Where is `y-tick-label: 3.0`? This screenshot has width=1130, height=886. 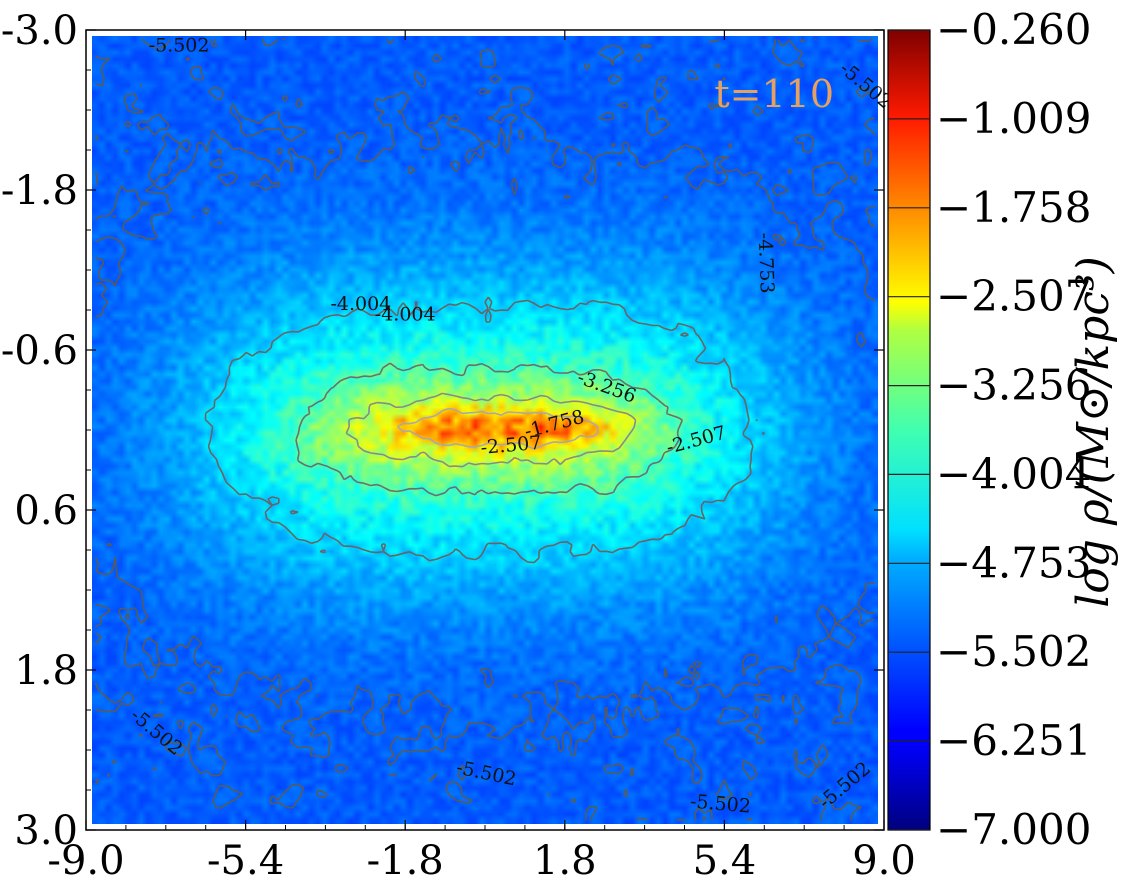
y-tick-label: 3.0 is located at coordinates (46, 831).